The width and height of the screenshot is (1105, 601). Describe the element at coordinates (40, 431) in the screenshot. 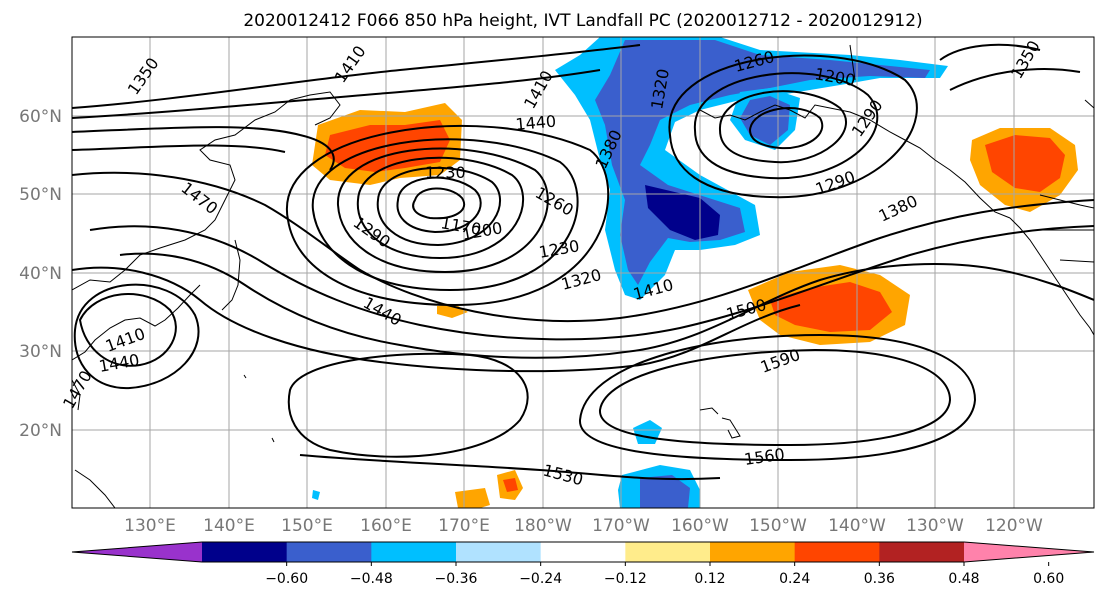

I see `latitude-label: 20°N` at that location.